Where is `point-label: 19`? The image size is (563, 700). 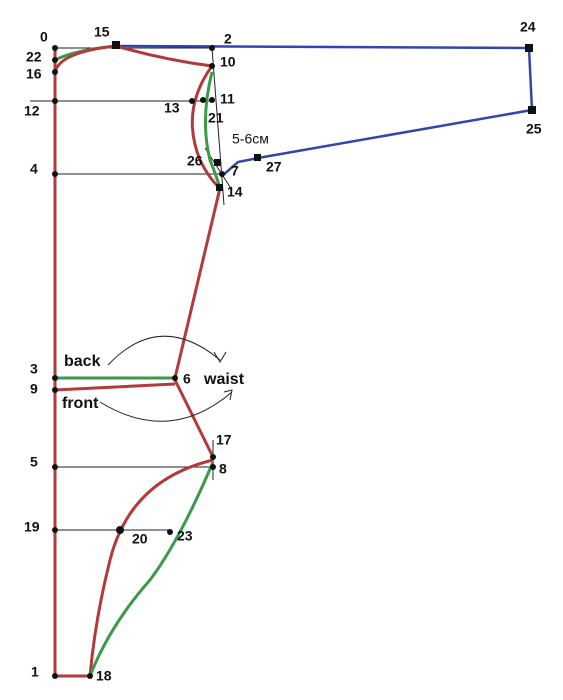 point-label: 19 is located at coordinates (32, 527).